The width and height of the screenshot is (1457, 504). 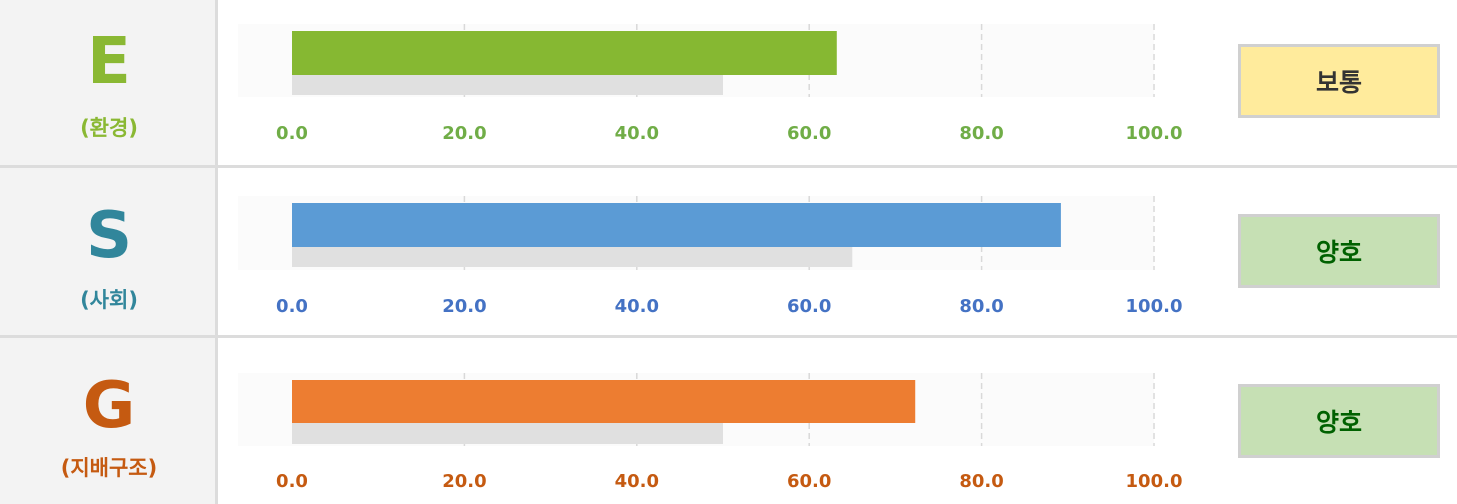 I want to click on category-letter: S, so click(x=109, y=236).